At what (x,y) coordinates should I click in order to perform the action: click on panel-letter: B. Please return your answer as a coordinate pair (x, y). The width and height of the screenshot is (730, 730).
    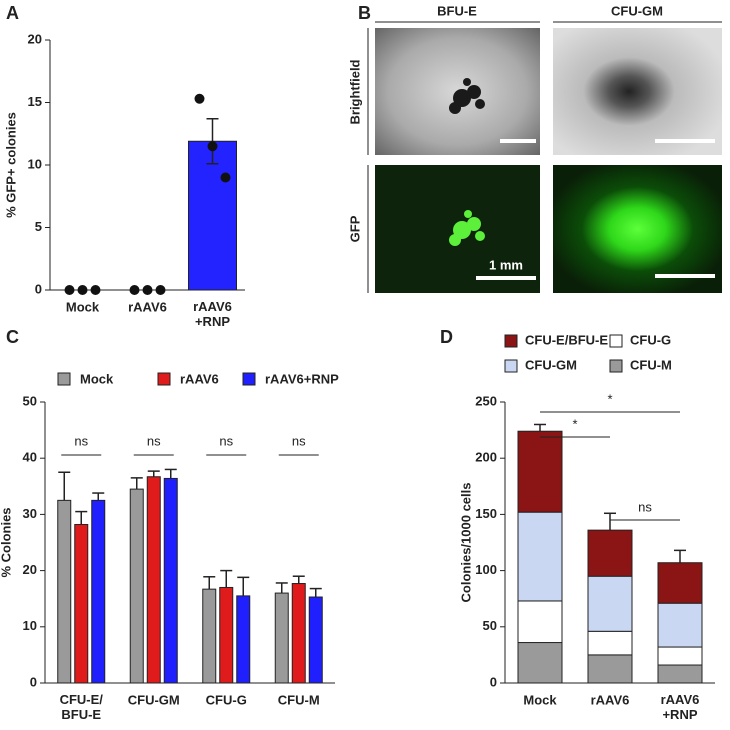
    Looking at the image, I should click on (364, 13).